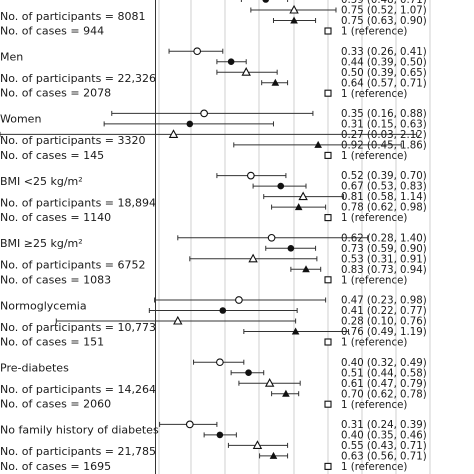 This screenshot has width=474, height=474. I want to click on estimate-row: 0.64 (0.57, 0.71), so click(344, 83).